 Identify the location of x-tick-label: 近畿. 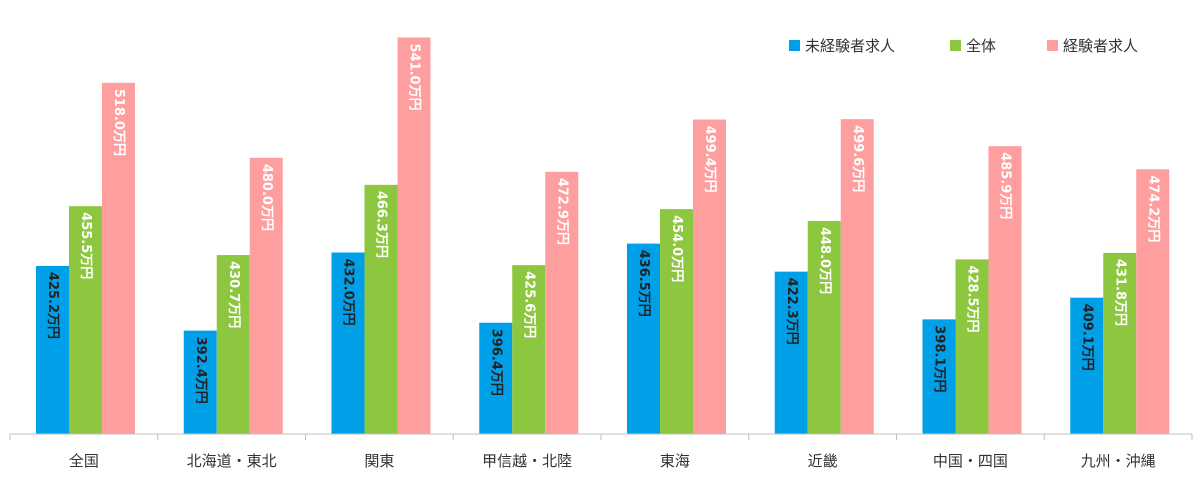
(823, 461).